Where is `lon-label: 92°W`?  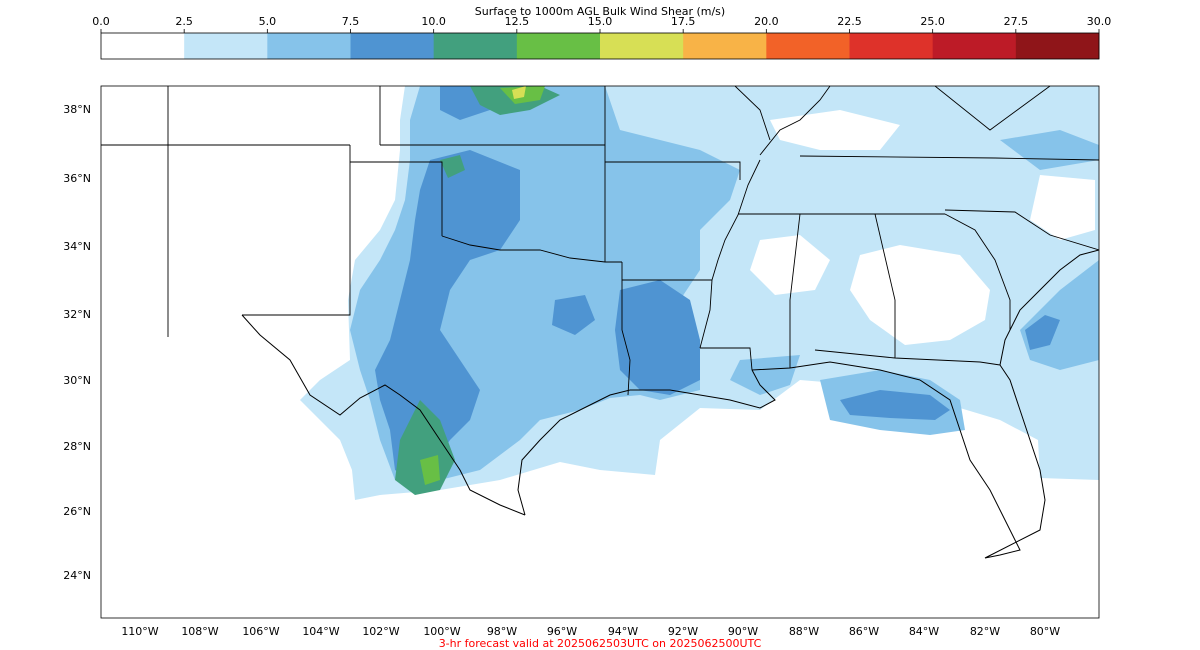 lon-label: 92°W is located at coordinates (683, 631).